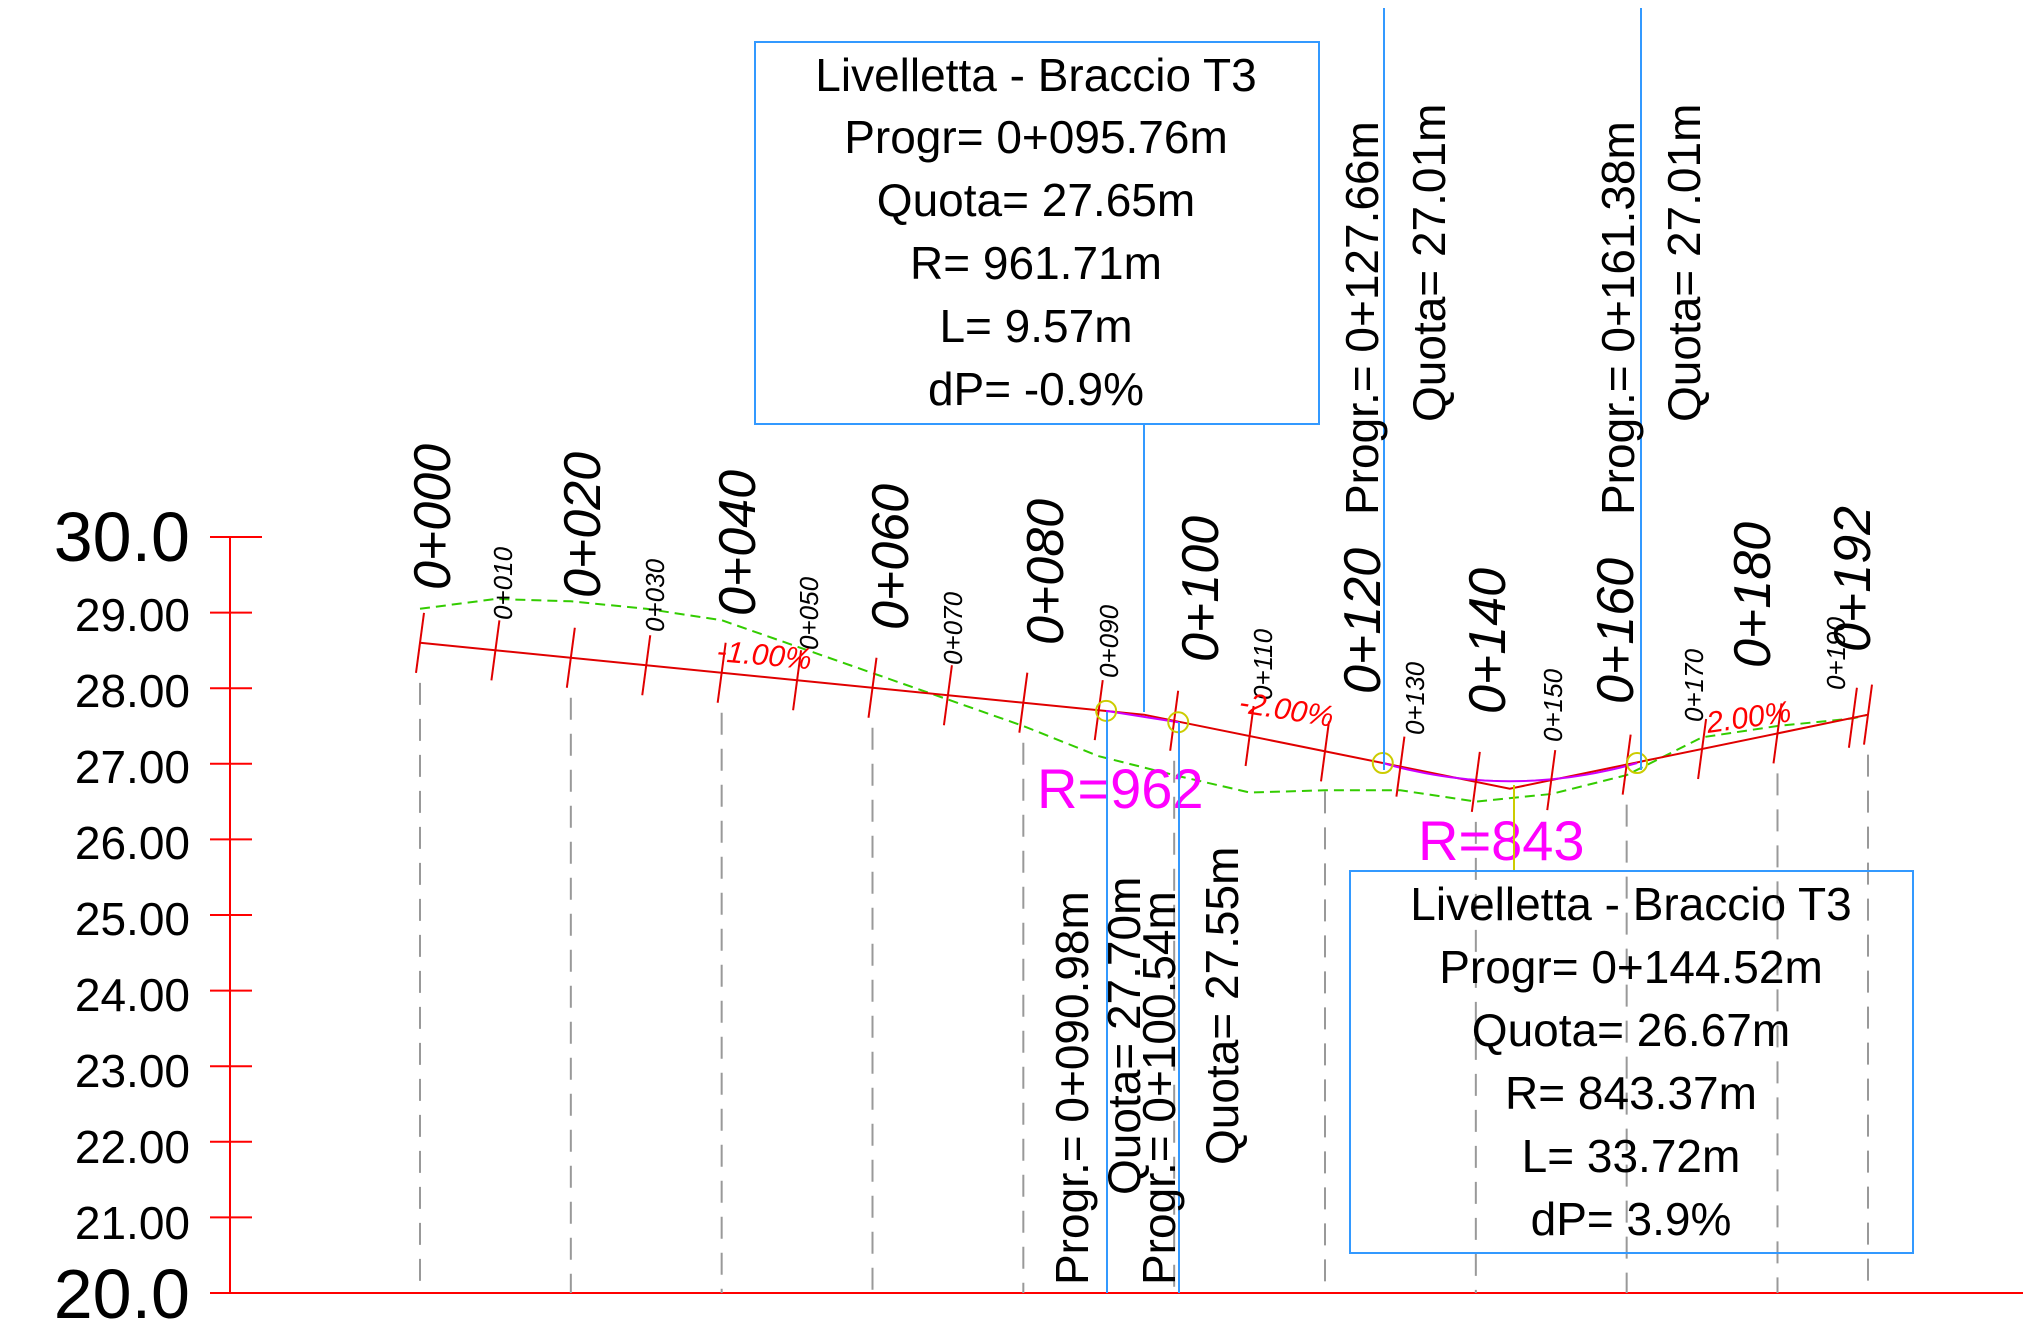  I want to click on elevation-label-23: 23.00, so click(132, 1071).